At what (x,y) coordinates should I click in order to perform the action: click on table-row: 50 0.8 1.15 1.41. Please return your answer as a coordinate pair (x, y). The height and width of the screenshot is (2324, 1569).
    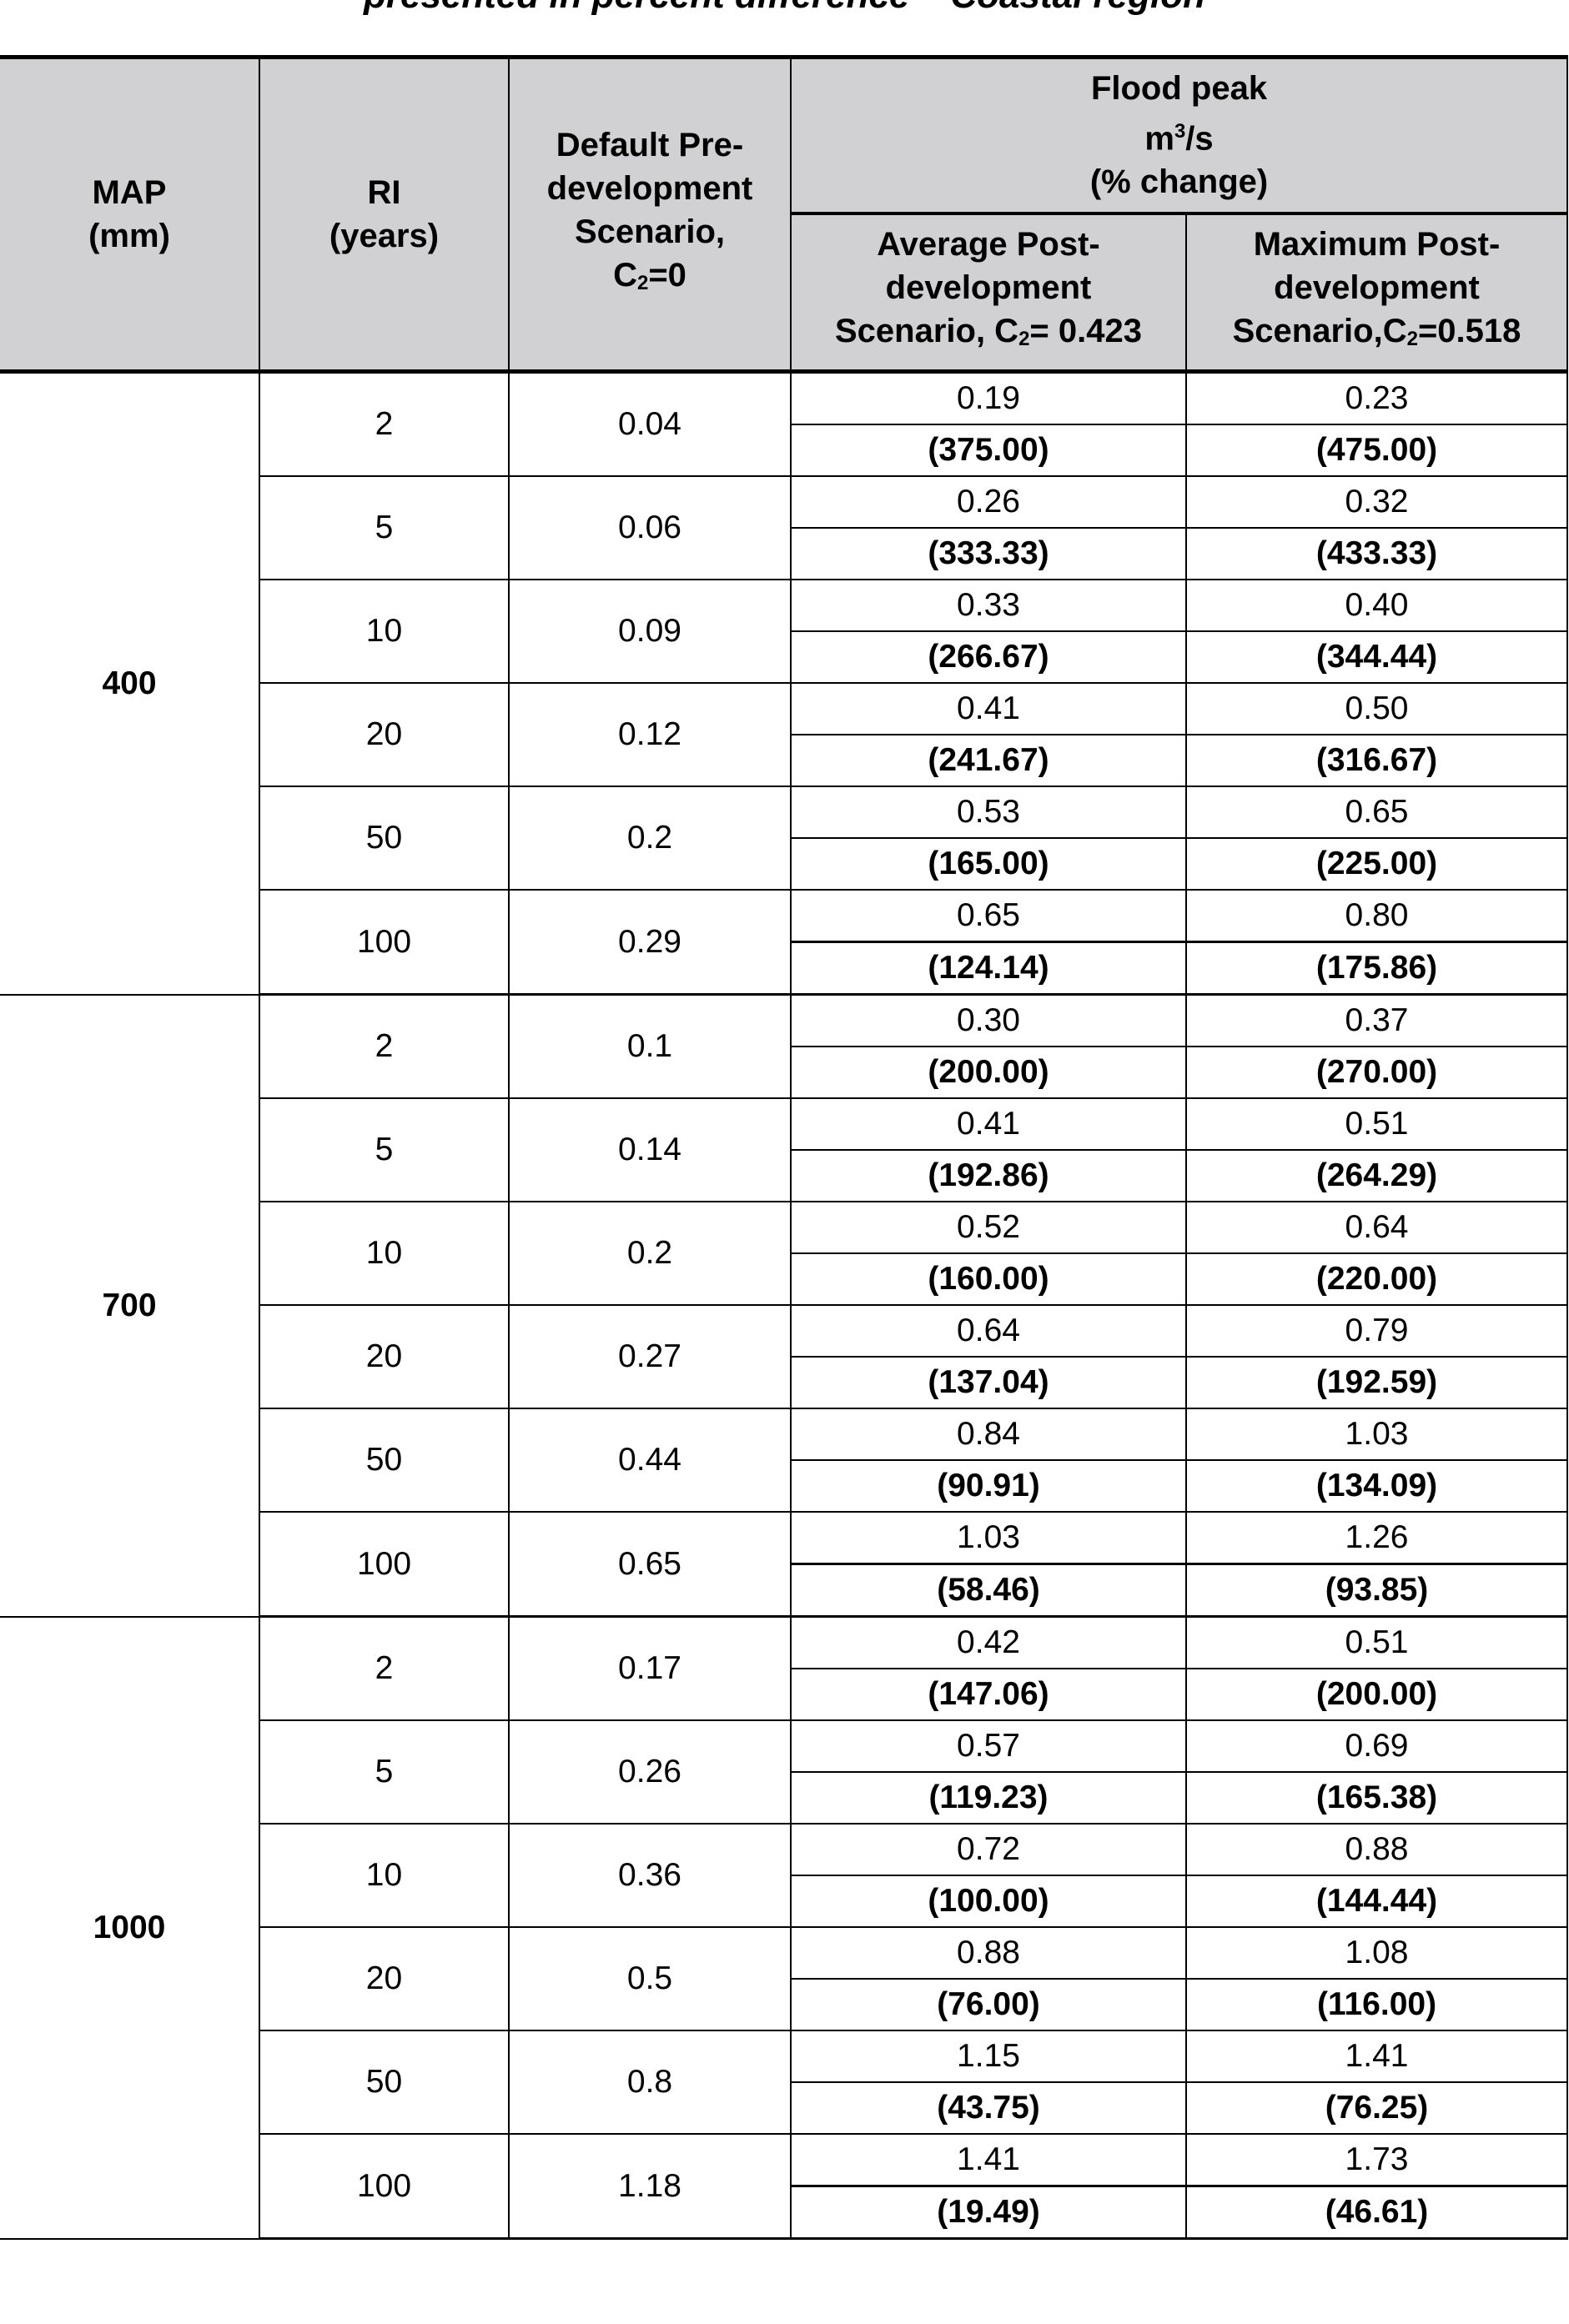
    Looking at the image, I should click on (784, 2082).